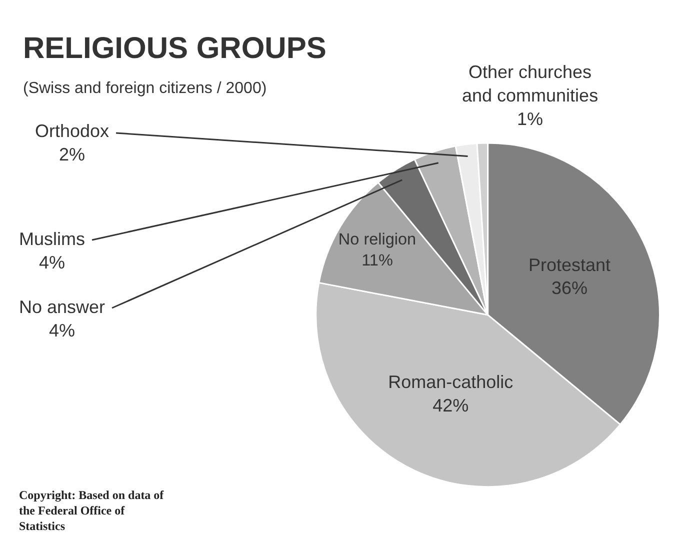  Describe the element at coordinates (52, 239) in the screenshot. I see `slice-label: Muslims` at that location.